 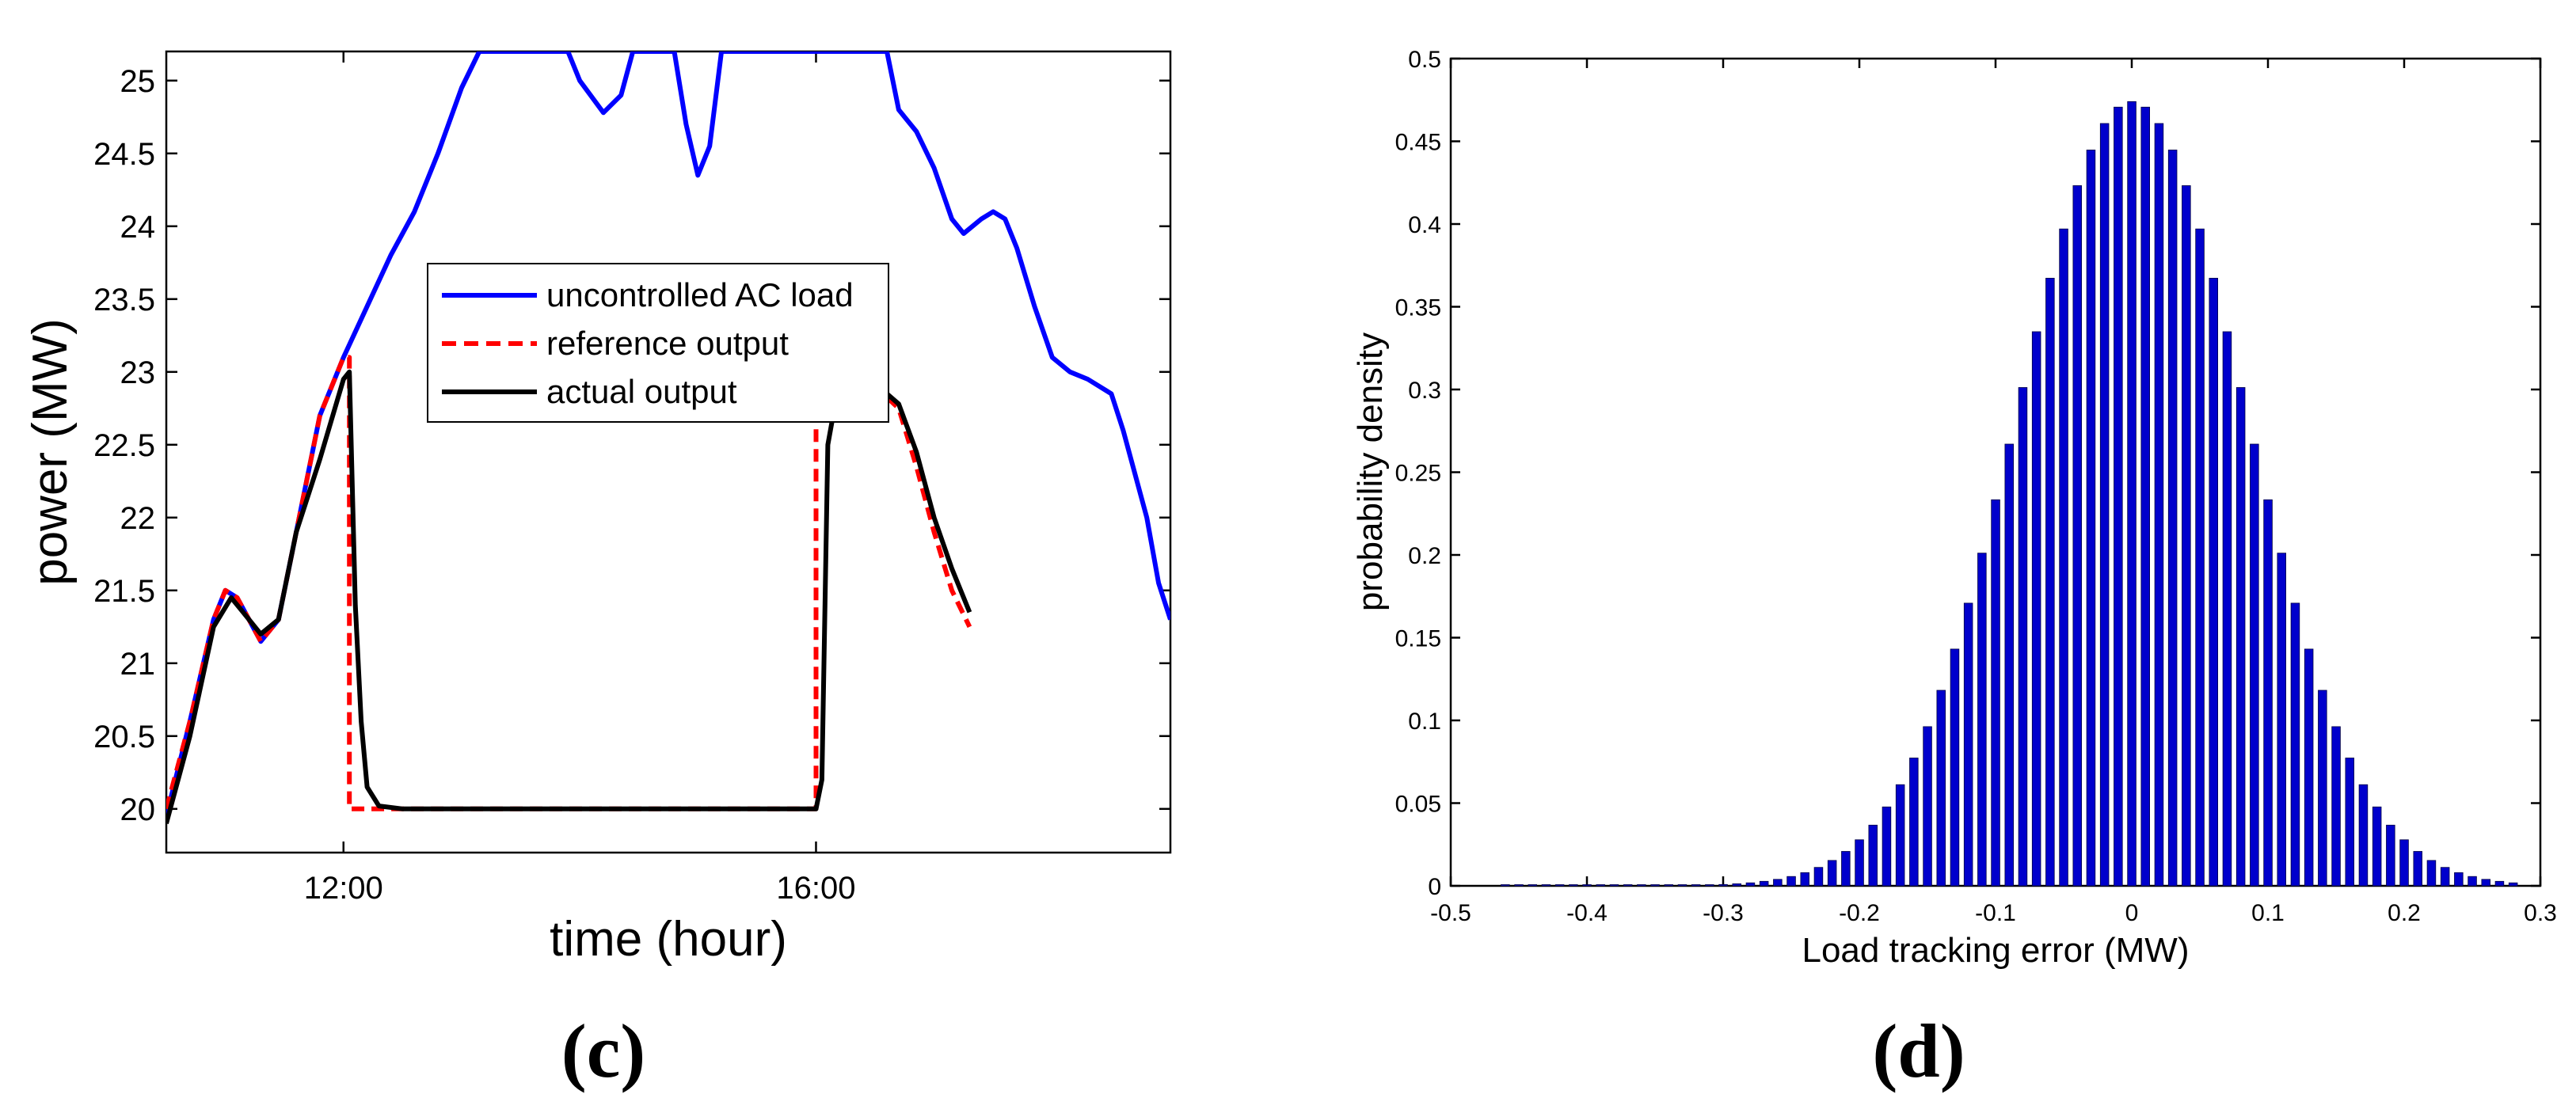 What do you see at coordinates (1918, 1051) in the screenshot?
I see `panel-caption-d: (d)` at bounding box center [1918, 1051].